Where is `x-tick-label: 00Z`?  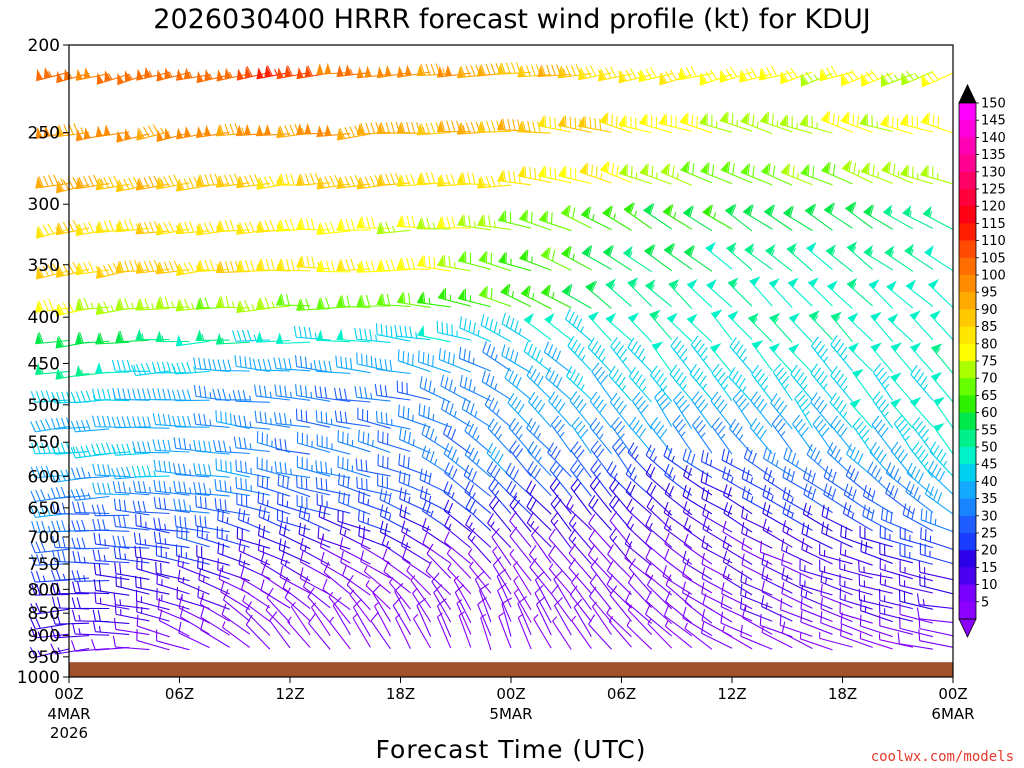
x-tick-label: 00Z is located at coordinates (952, 694).